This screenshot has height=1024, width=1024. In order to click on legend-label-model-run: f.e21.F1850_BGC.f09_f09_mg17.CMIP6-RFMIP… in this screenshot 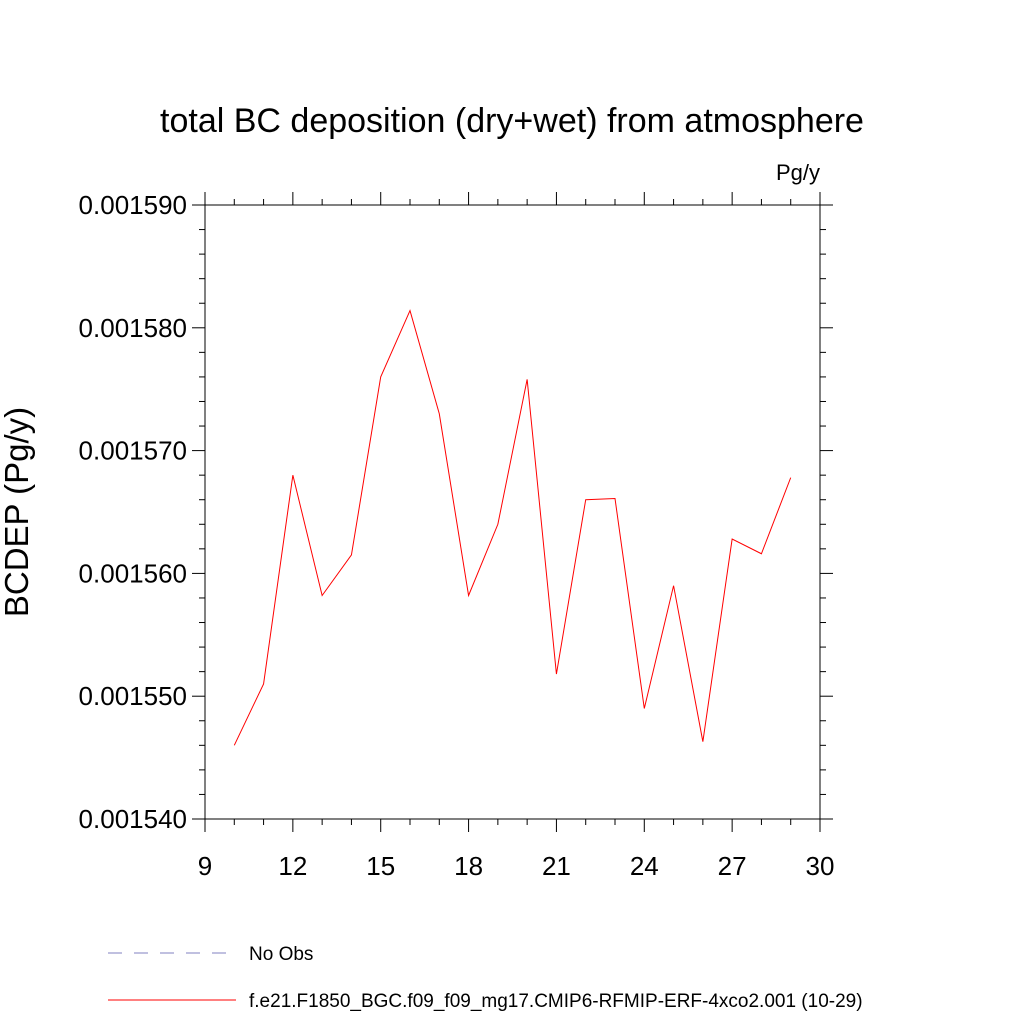, I will do `click(556, 1001)`.